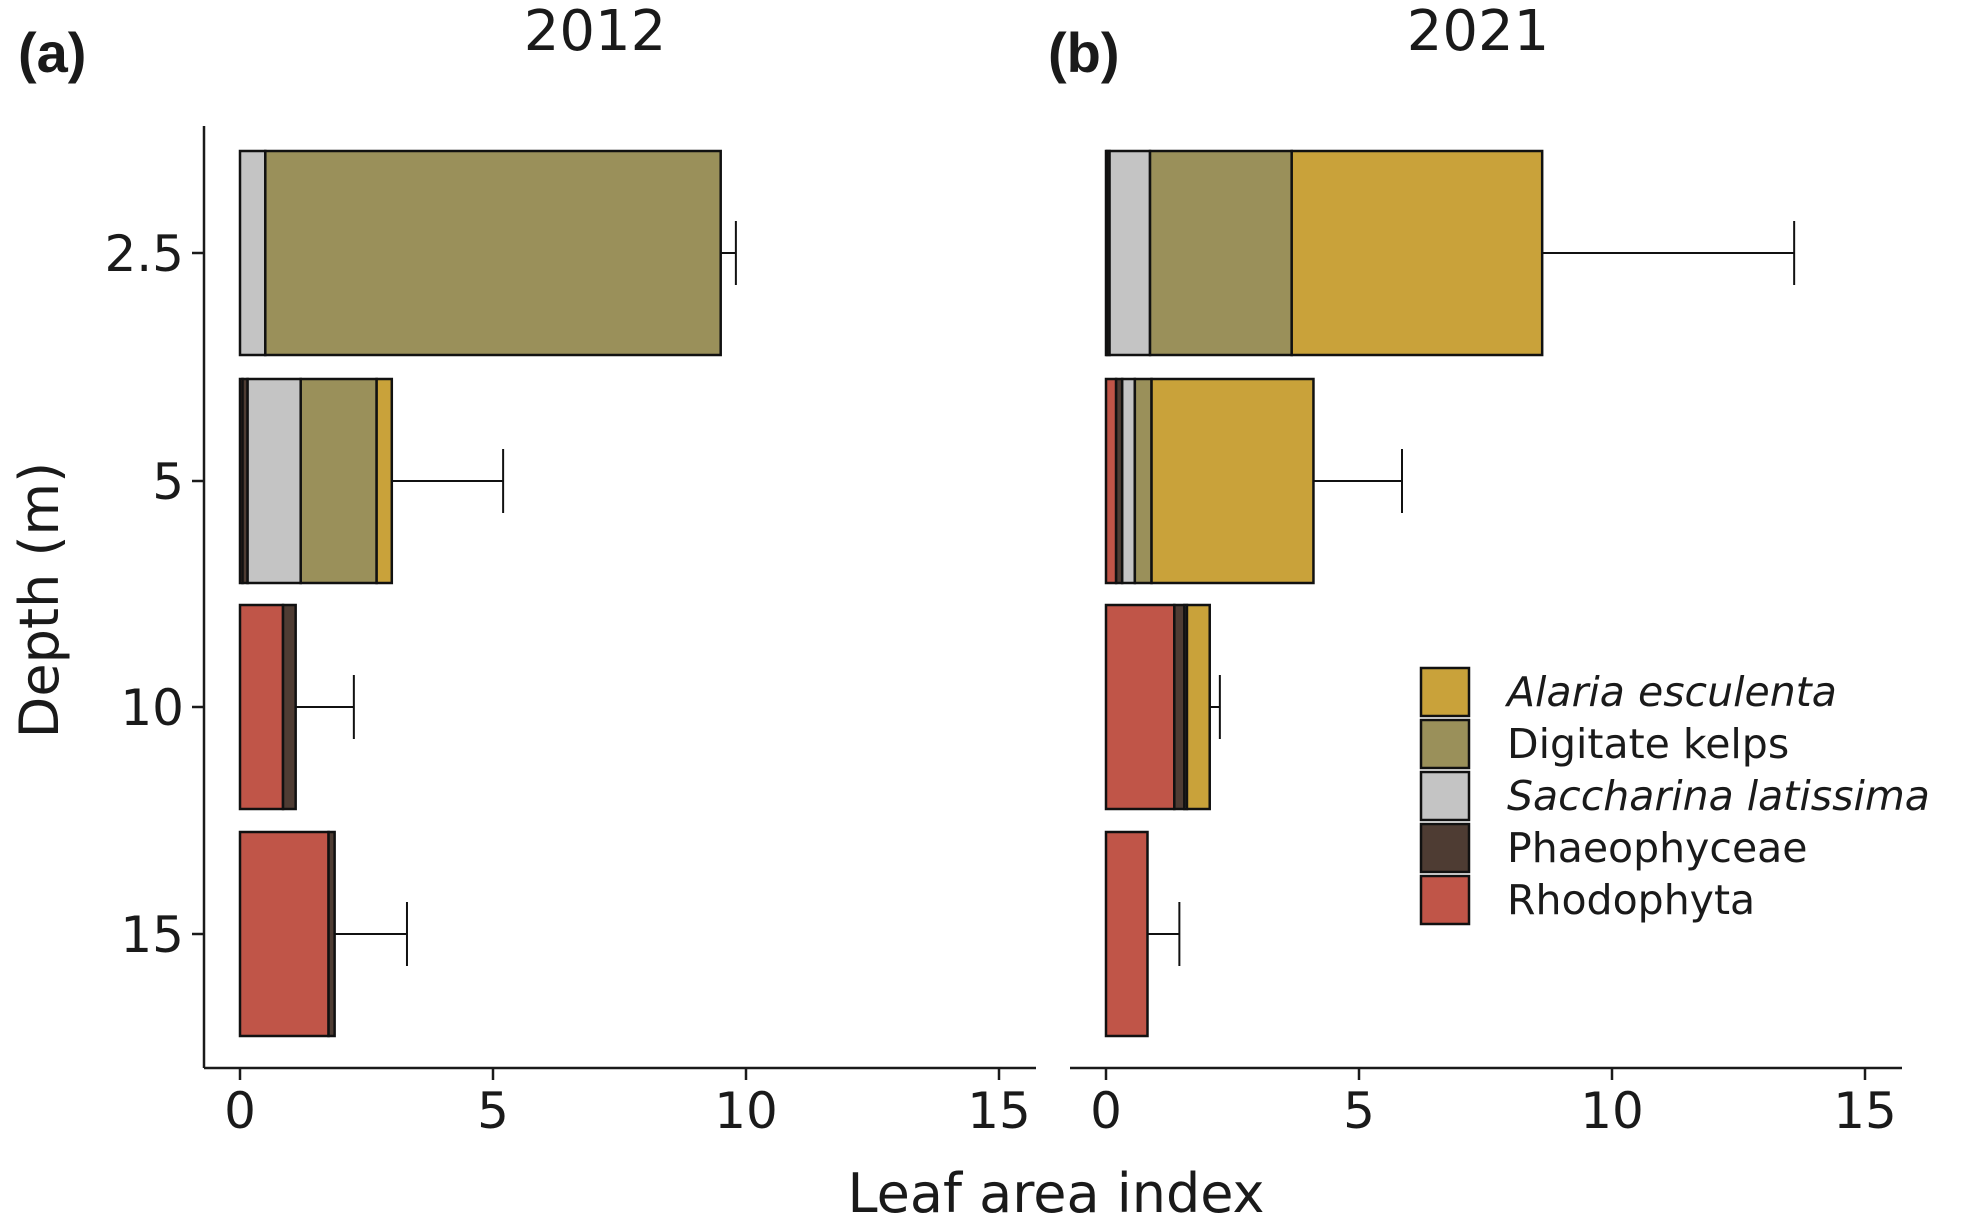 Image resolution: width=1984 pixels, height=1220 pixels. I want to click on y-tick-label-a: 2.5, so click(144, 254).